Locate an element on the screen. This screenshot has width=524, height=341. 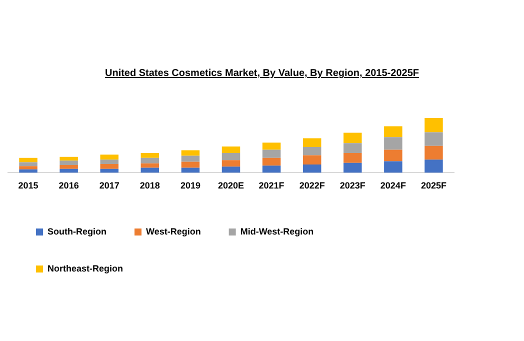
x-tick-label: 2023F is located at coordinates (353, 185).